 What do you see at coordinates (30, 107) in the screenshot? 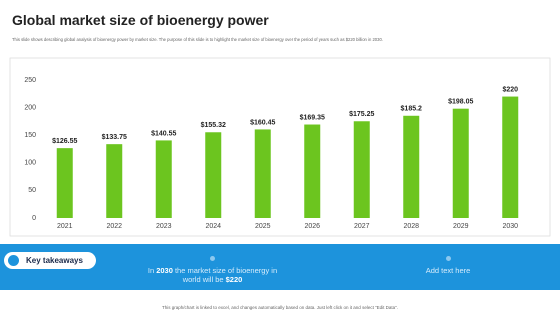
I see `y-tick-label: 200` at bounding box center [30, 107].